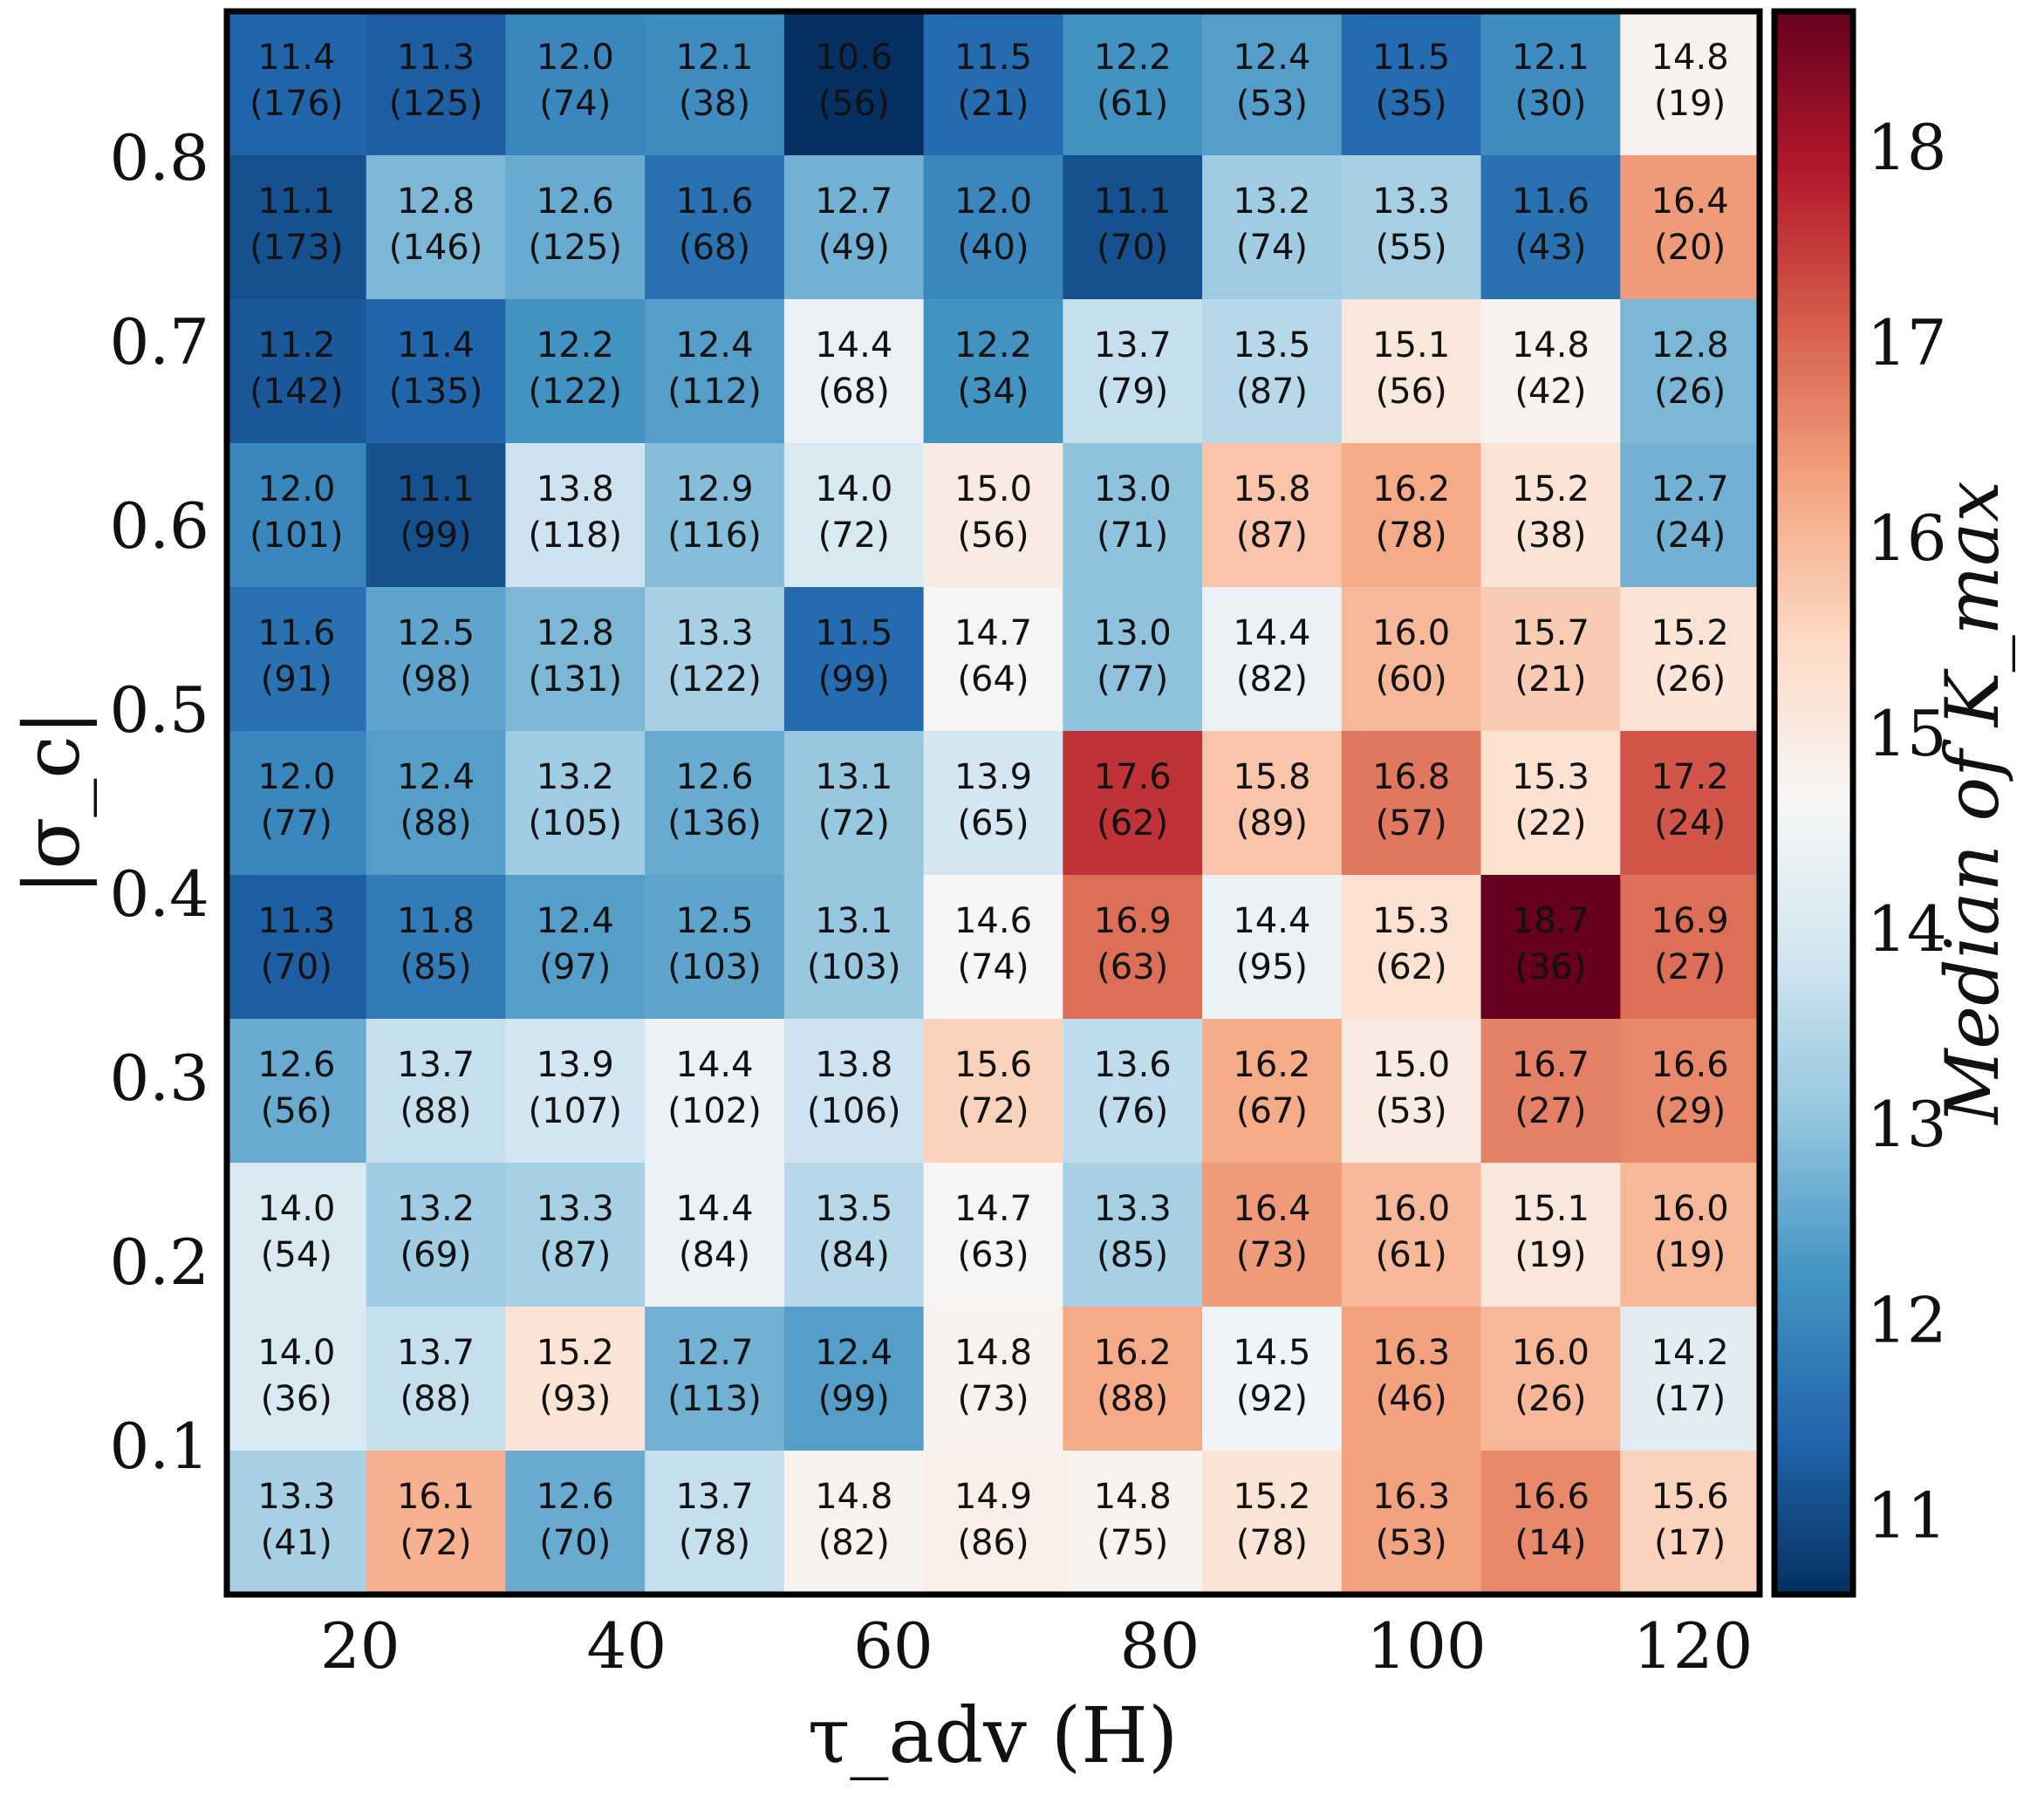  I want to click on cell-count-label: (105), so click(576, 823).